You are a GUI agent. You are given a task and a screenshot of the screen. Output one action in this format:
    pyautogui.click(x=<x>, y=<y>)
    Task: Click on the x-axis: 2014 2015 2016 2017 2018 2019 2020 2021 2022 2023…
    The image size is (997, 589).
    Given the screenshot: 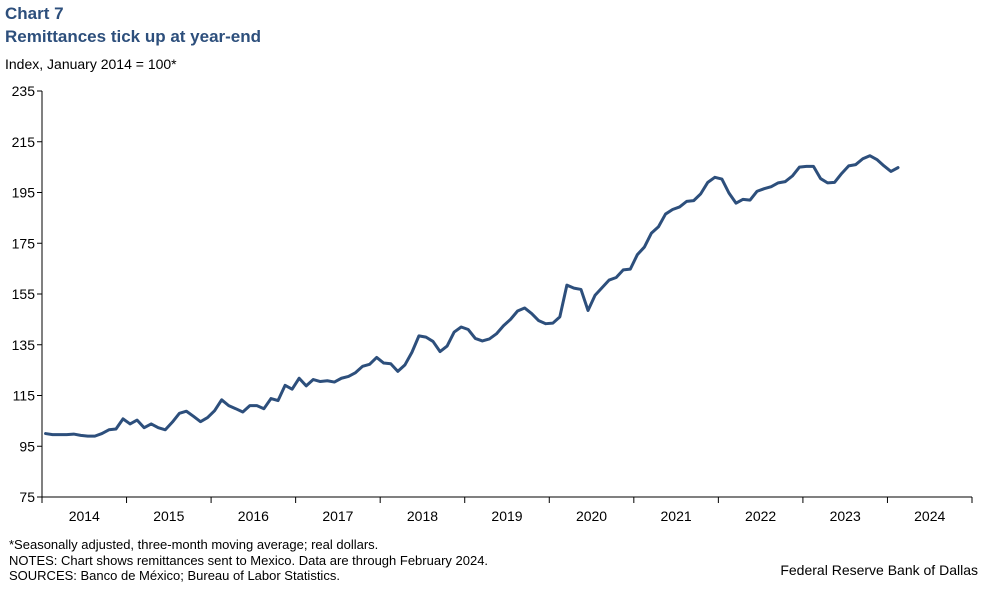 What is the action you would take?
    pyautogui.click(x=507, y=510)
    